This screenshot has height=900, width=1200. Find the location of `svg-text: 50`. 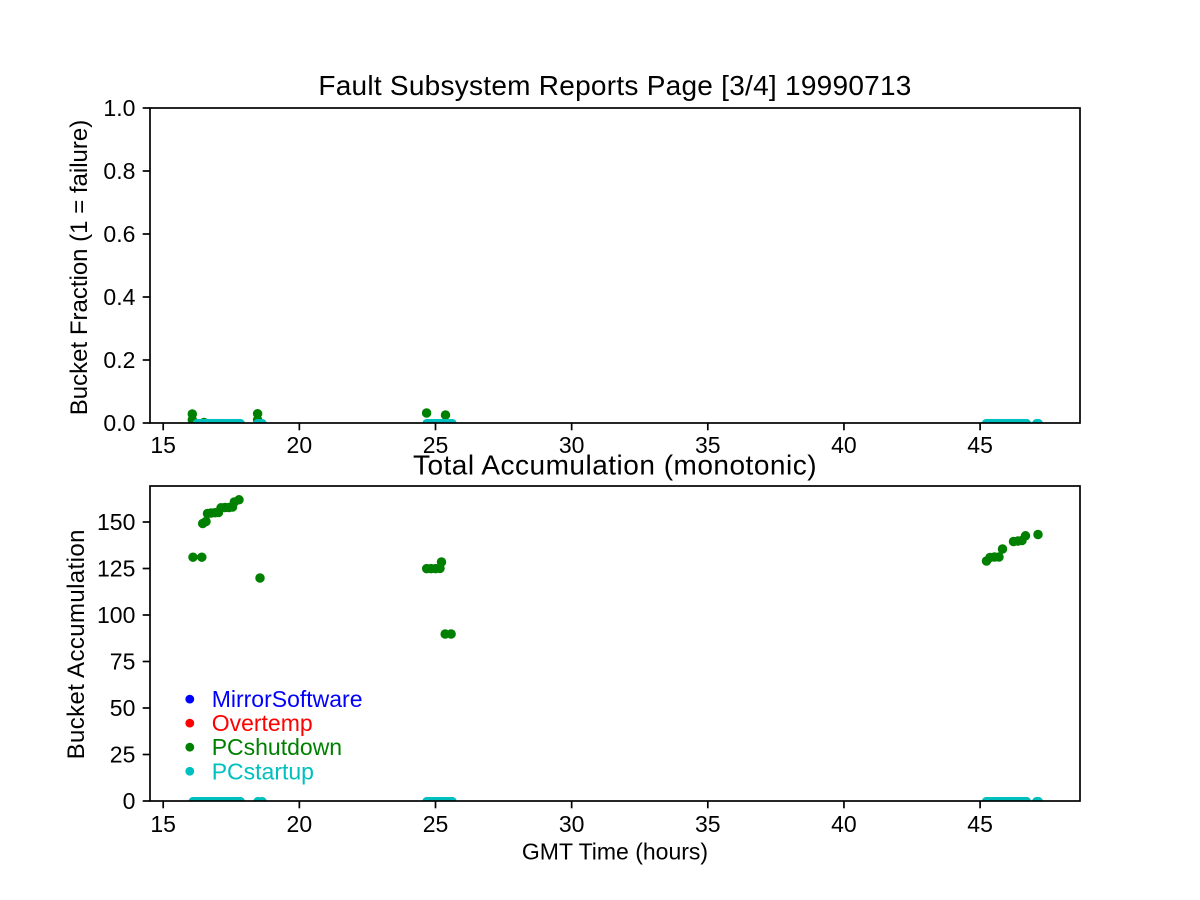

svg-text: 50 is located at coordinates (123, 708).